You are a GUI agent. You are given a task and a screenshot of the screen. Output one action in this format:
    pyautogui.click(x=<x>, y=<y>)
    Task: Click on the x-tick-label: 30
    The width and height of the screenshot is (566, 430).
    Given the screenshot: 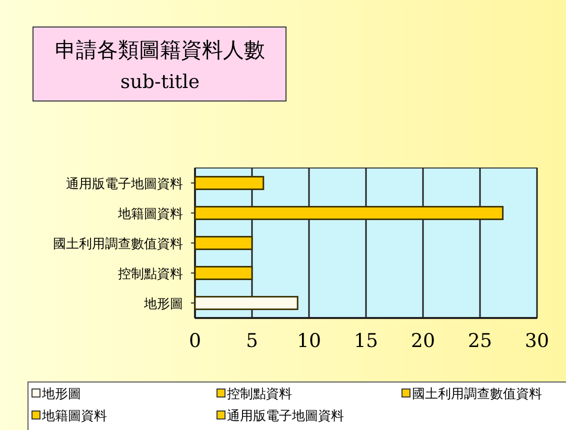 What is the action you would take?
    pyautogui.click(x=537, y=341)
    